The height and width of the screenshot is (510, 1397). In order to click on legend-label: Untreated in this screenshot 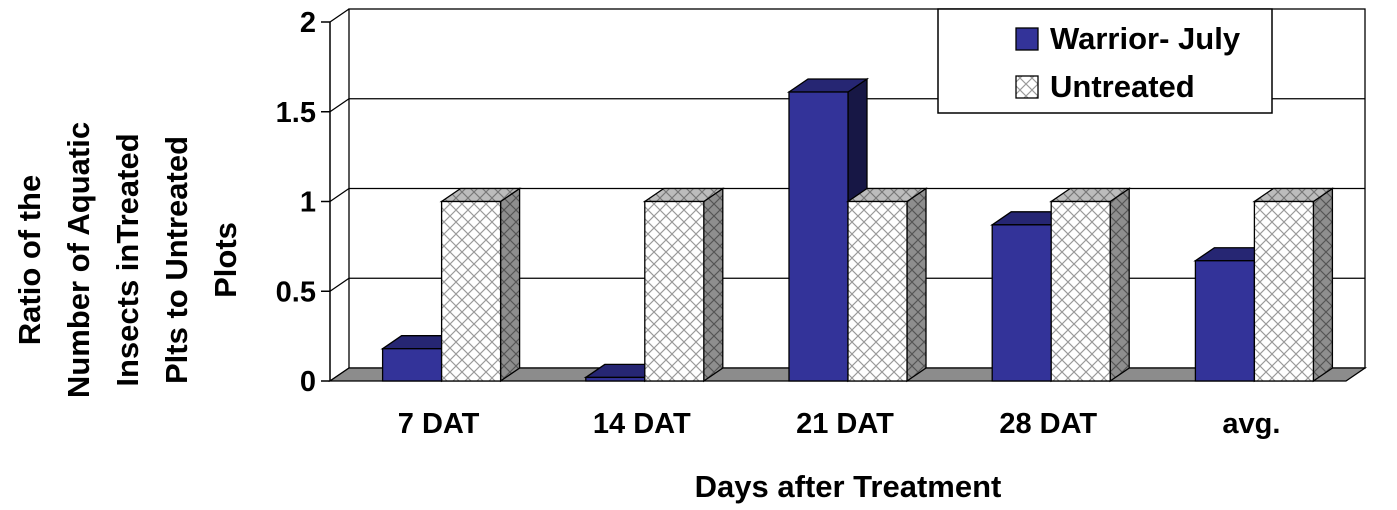, I will do `click(1122, 86)`.